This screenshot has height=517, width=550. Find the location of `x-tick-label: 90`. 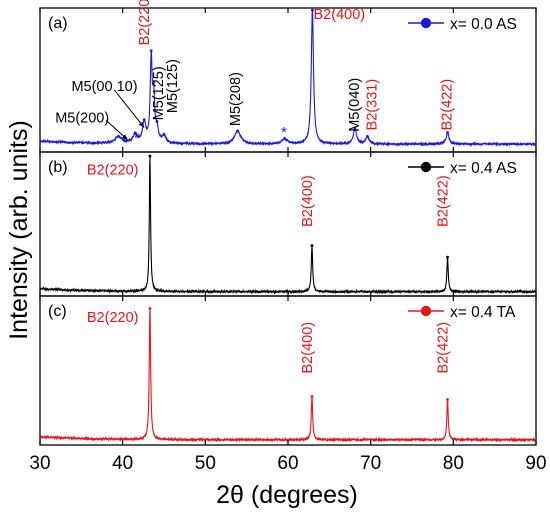

x-tick-label: 90 is located at coordinates (535, 463).